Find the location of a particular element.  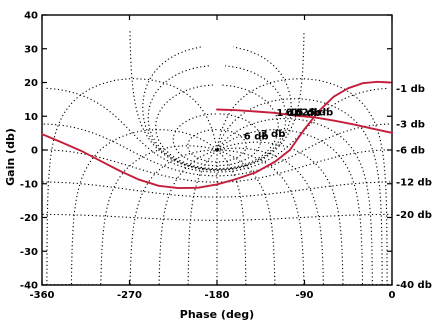

magnitude-contour-label: 0.25 db is located at coordinates (312, 113).